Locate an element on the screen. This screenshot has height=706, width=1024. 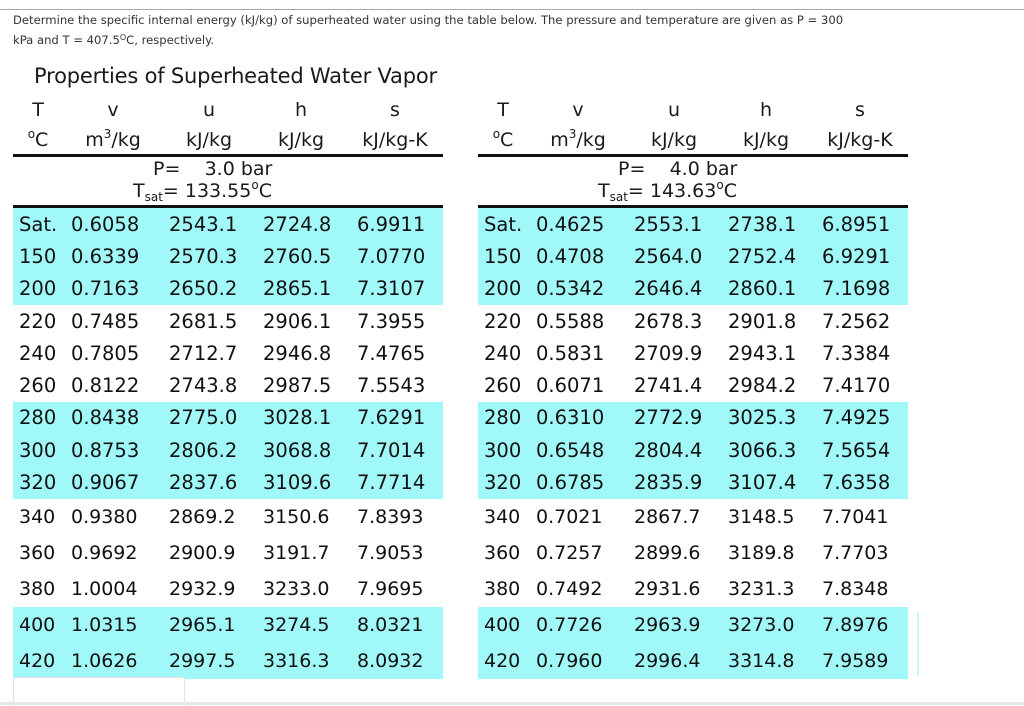
table-title: Properties of Superheated Water Vapor is located at coordinates (235, 76).